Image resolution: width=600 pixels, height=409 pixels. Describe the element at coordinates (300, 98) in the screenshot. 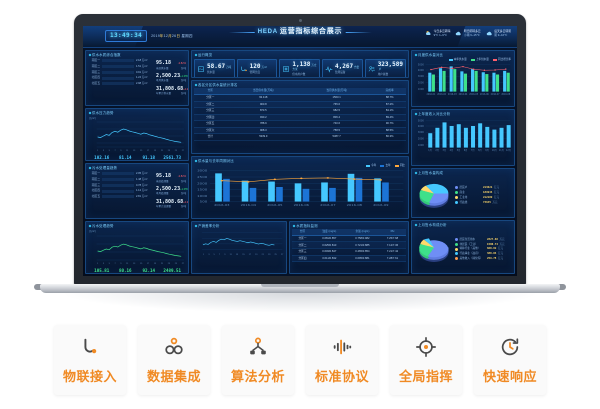

I see `table-row: 分区一 93.418 1563.1 88.7%` at that location.